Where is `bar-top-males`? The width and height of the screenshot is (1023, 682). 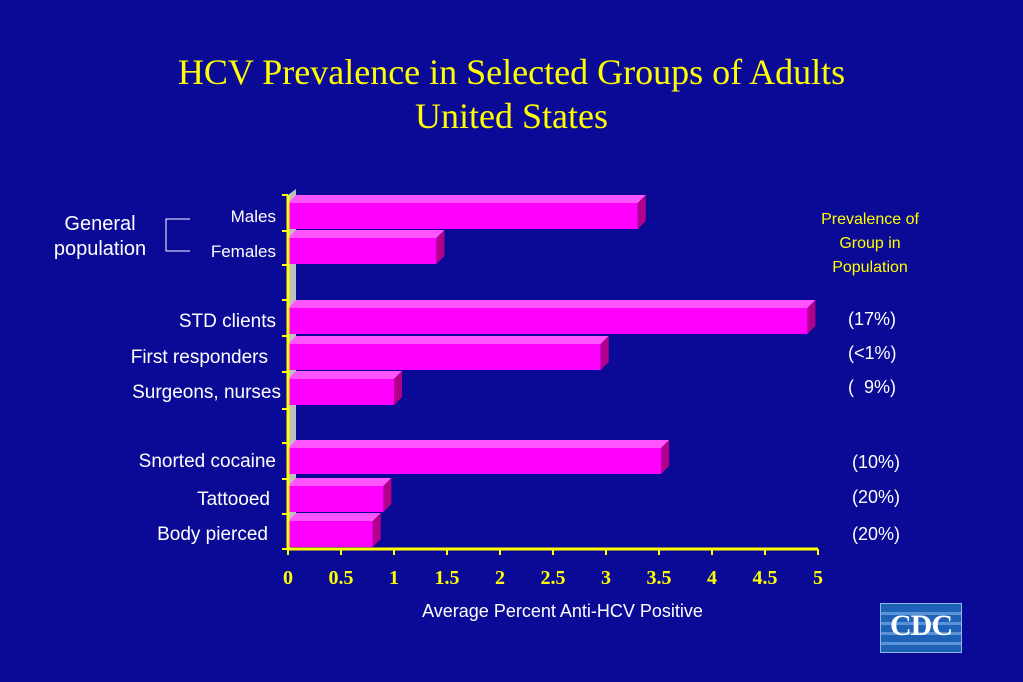
bar-top-males is located at coordinates (467, 199).